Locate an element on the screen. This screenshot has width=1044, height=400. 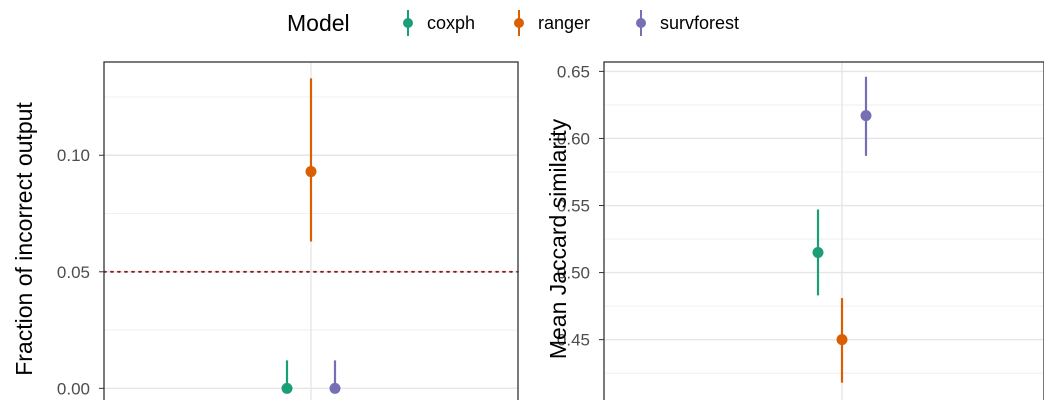
y-tick-label: 0.55 is located at coordinates (573, 206).